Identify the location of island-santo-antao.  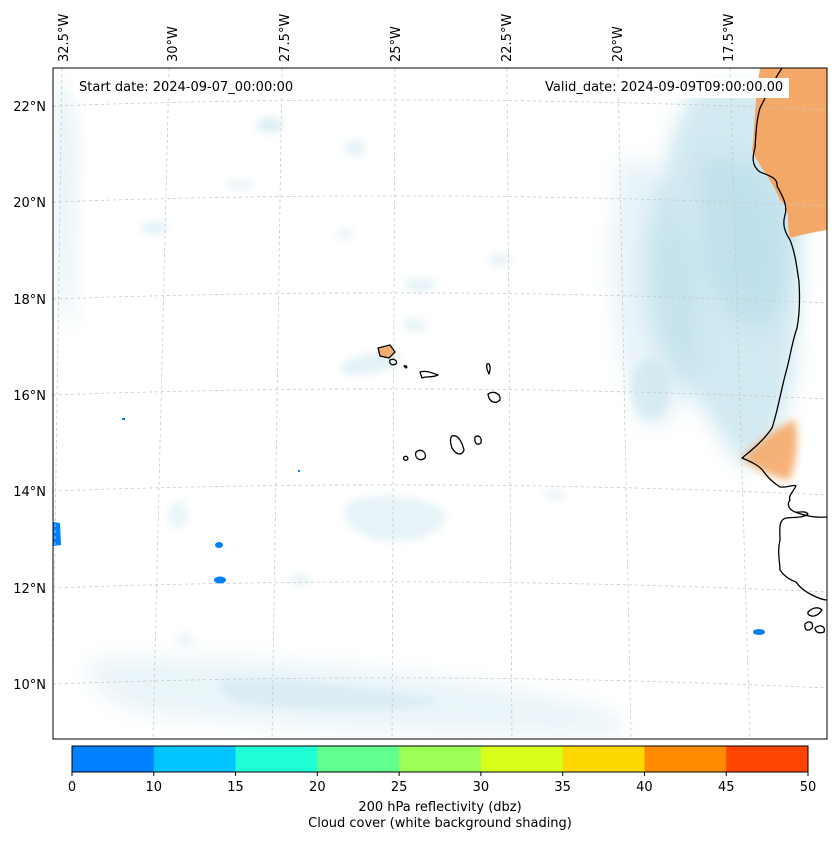
(386, 351).